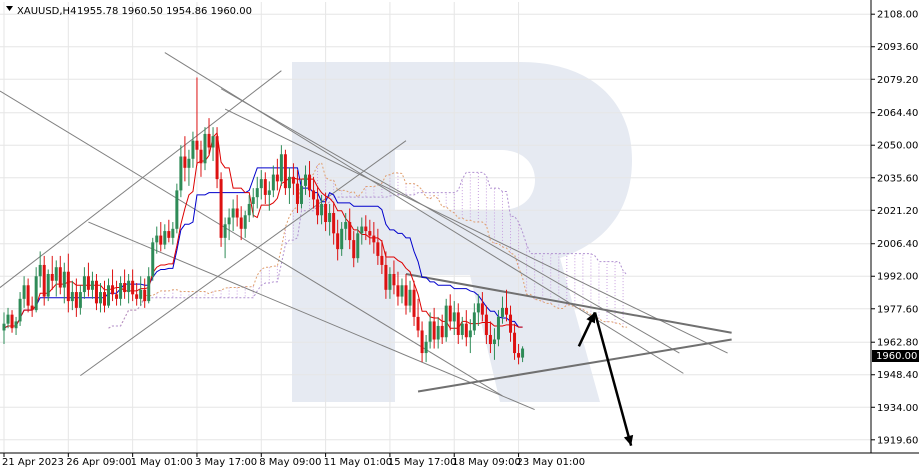  I want to click on time-tick-label: 23 May 01:00, so click(551, 462).